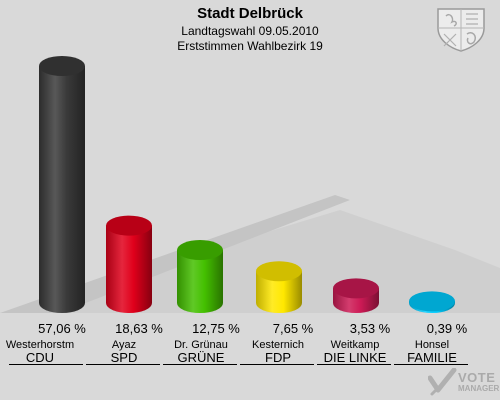  I want to click on party-underline-cdu, so click(46, 364).